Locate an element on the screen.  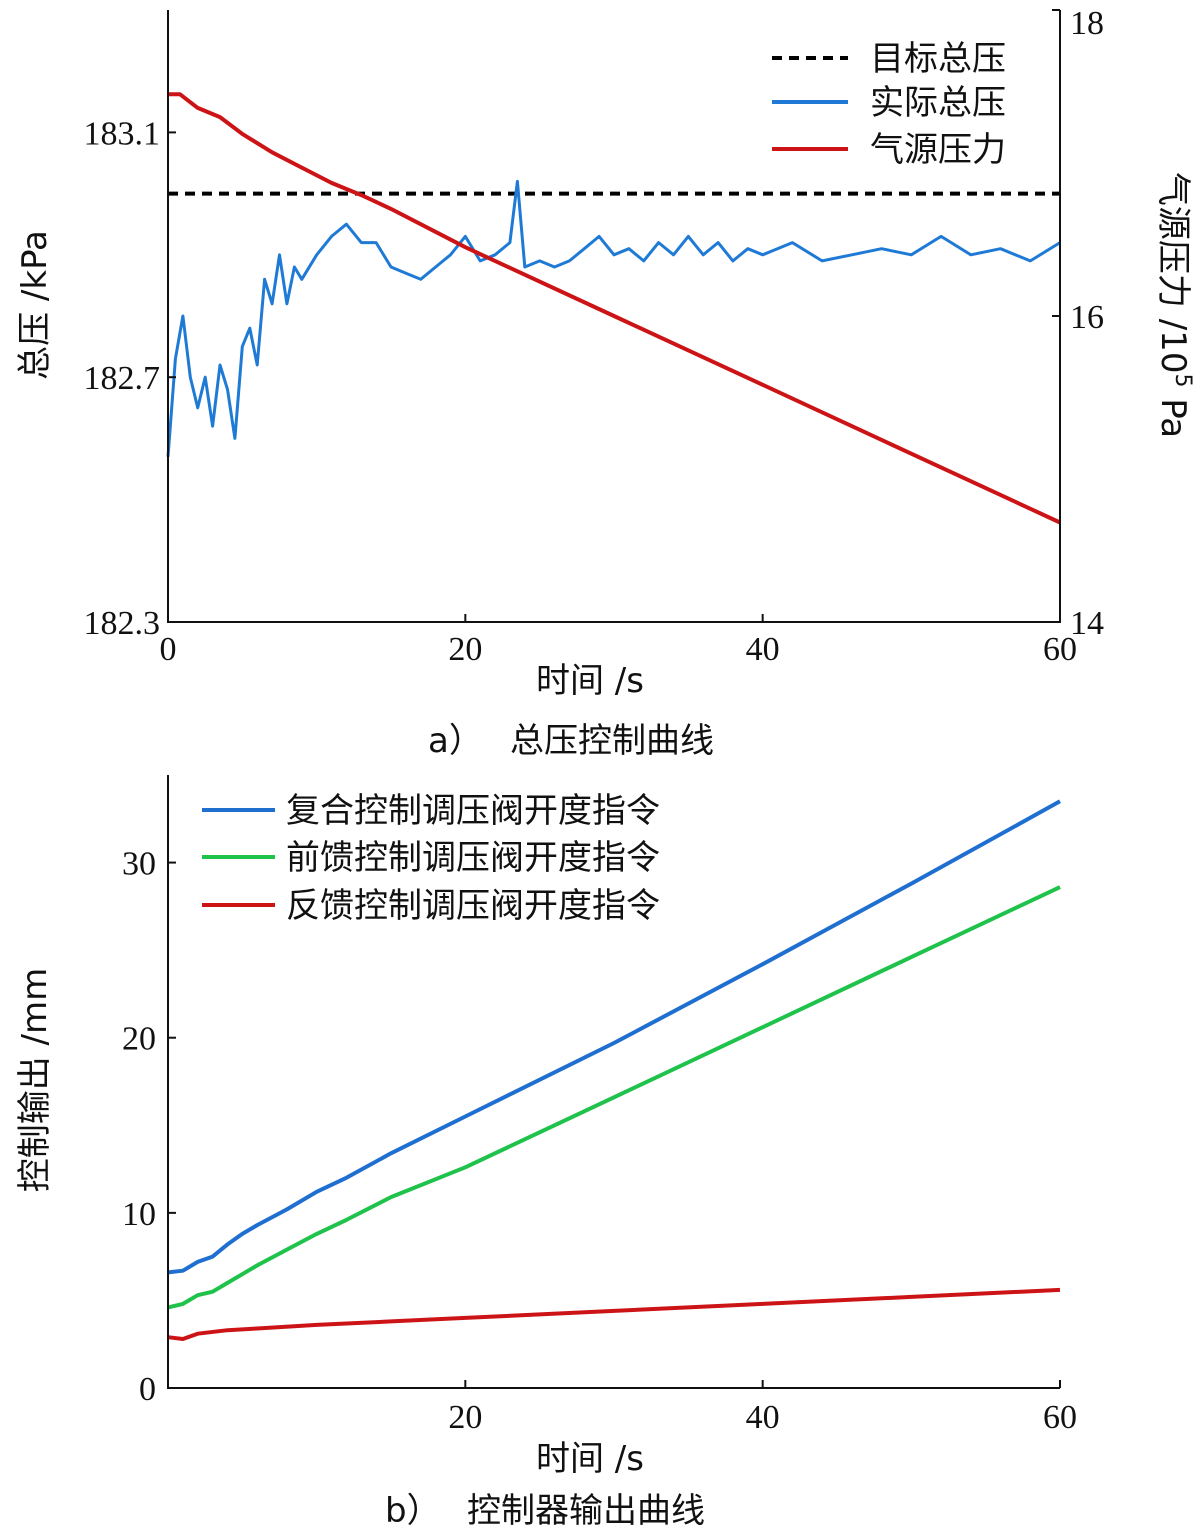
chart-b-ylabel: 控制输出 /mm is located at coordinates (35, 1080).